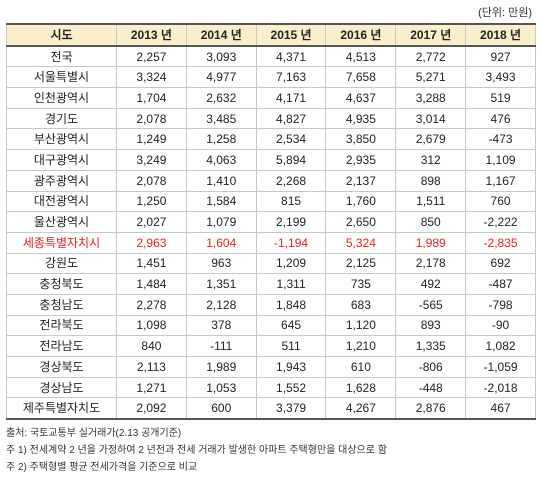 The width and height of the screenshot is (542, 481). Describe the element at coordinates (361, 222) in the screenshot. I see `value-cell: 2,650` at that location.